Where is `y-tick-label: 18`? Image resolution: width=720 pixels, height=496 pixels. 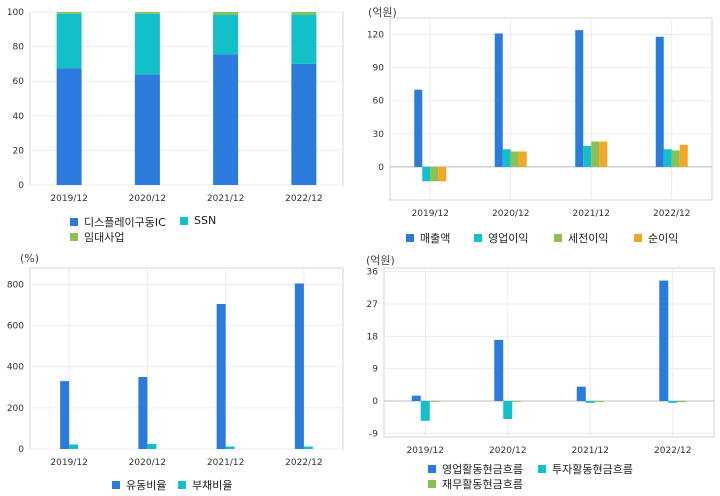
y-tick-label: 18 is located at coordinates (373, 337).